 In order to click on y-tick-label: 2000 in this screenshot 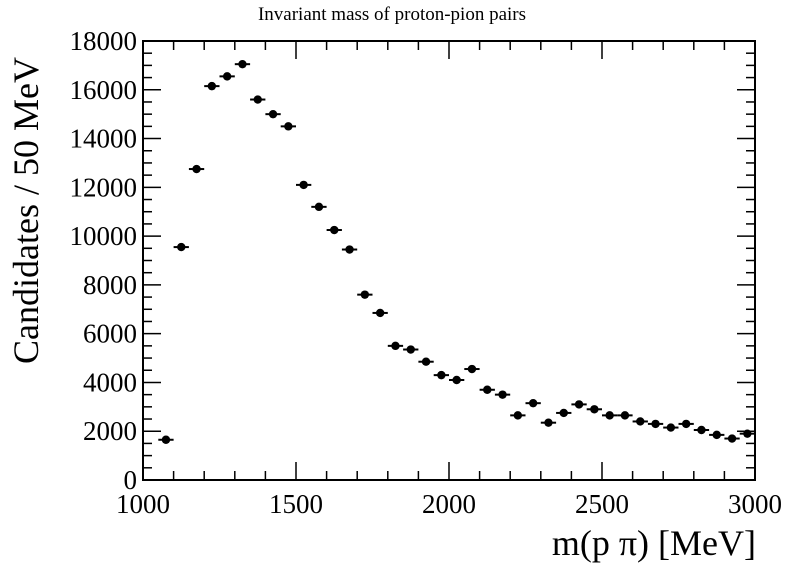, I will do `click(110, 431)`.